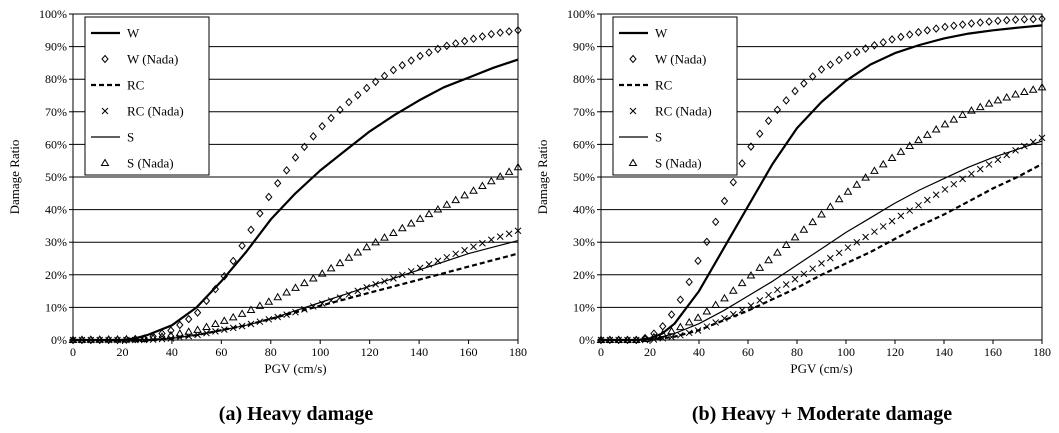  I want to click on series-rc-nada, so click(295, 285).